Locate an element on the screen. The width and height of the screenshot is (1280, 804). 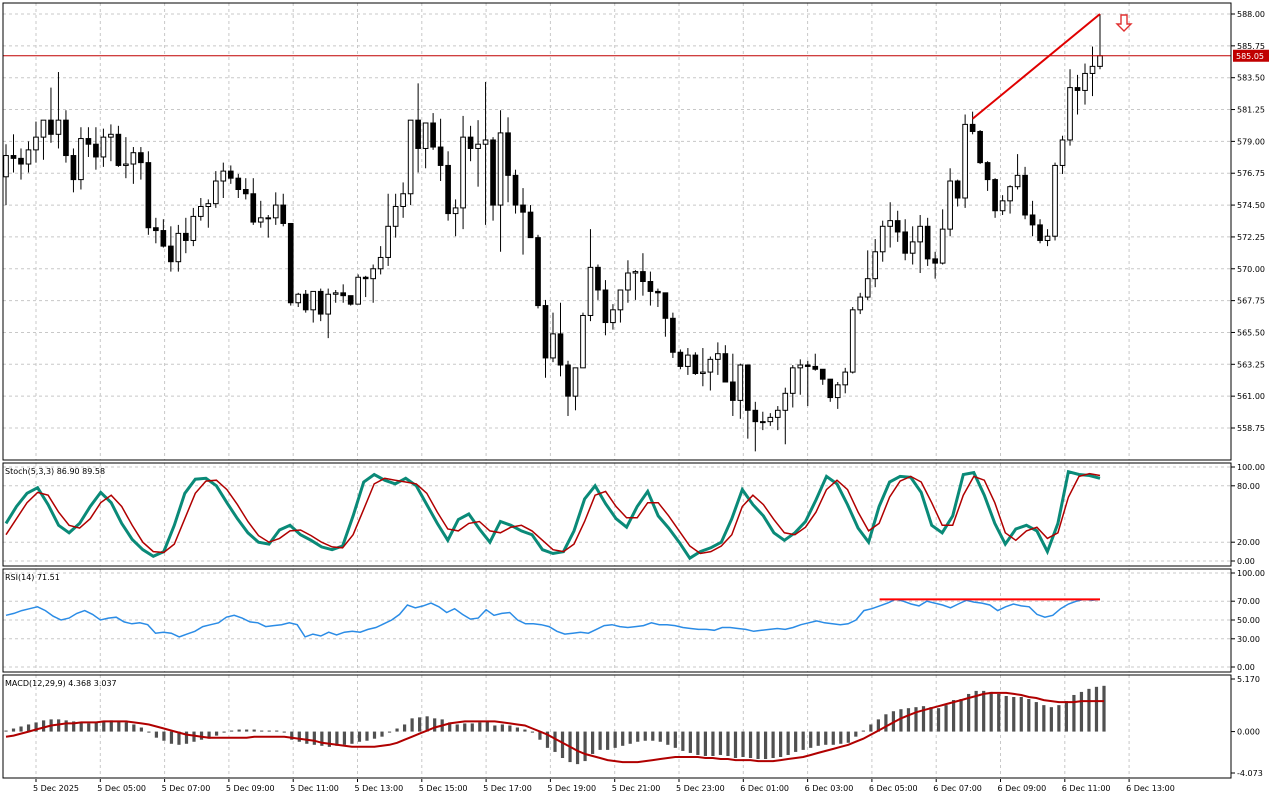
stoch-tick-label: 80.00 is located at coordinates (1248, 486).